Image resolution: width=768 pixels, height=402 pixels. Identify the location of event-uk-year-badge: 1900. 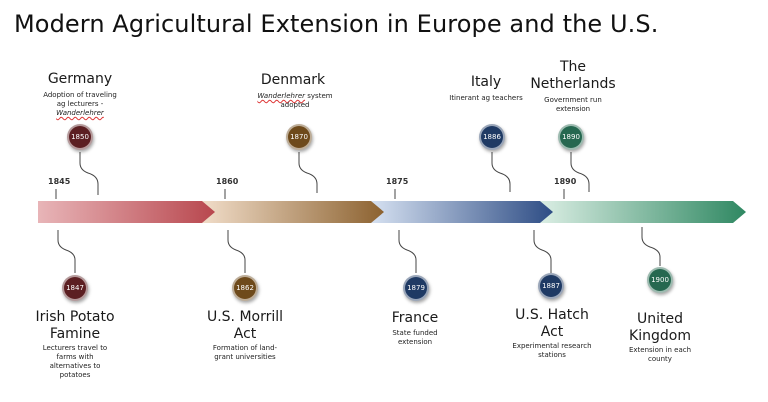
(660, 280).